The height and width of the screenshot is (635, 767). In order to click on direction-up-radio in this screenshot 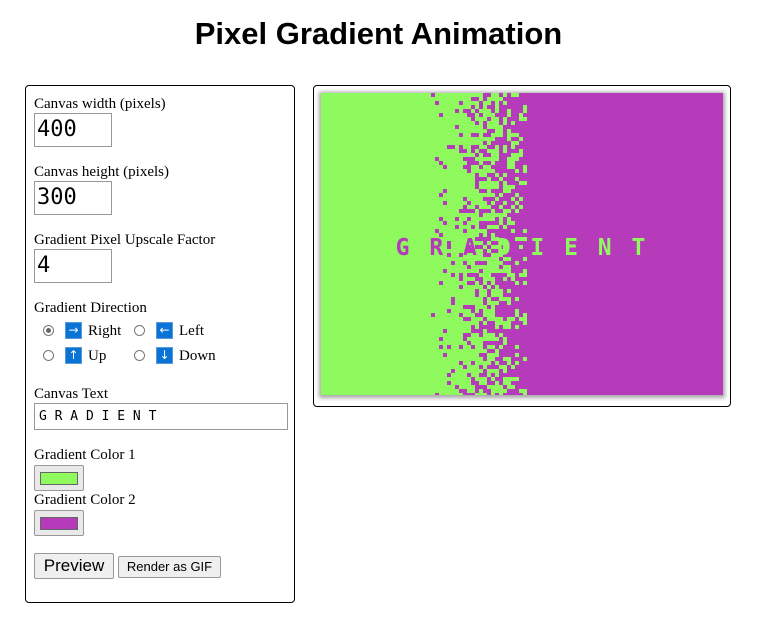, I will do `click(48, 355)`.